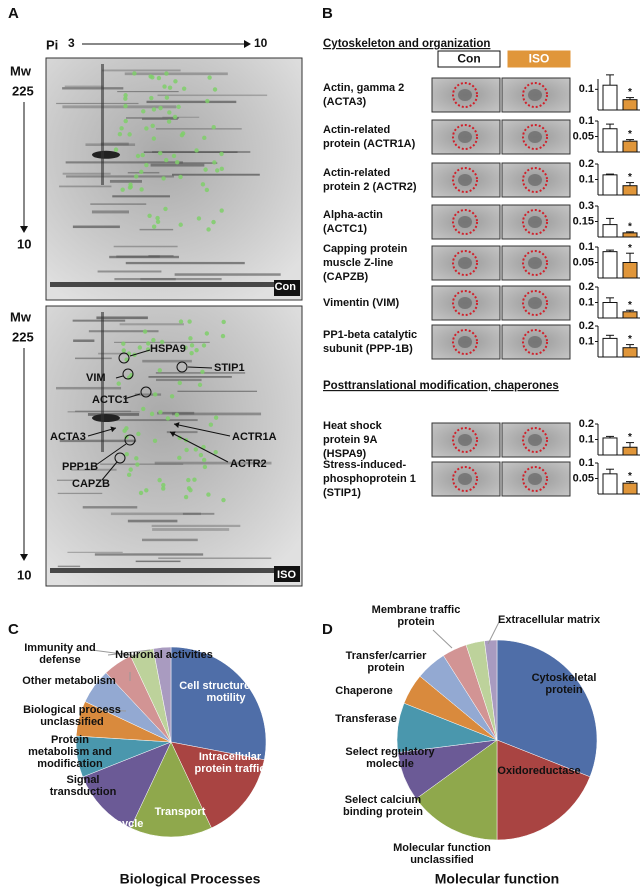 This screenshot has height=893, width=644. I want to click on section-header: Cytoskeleton and organization, so click(406, 44).